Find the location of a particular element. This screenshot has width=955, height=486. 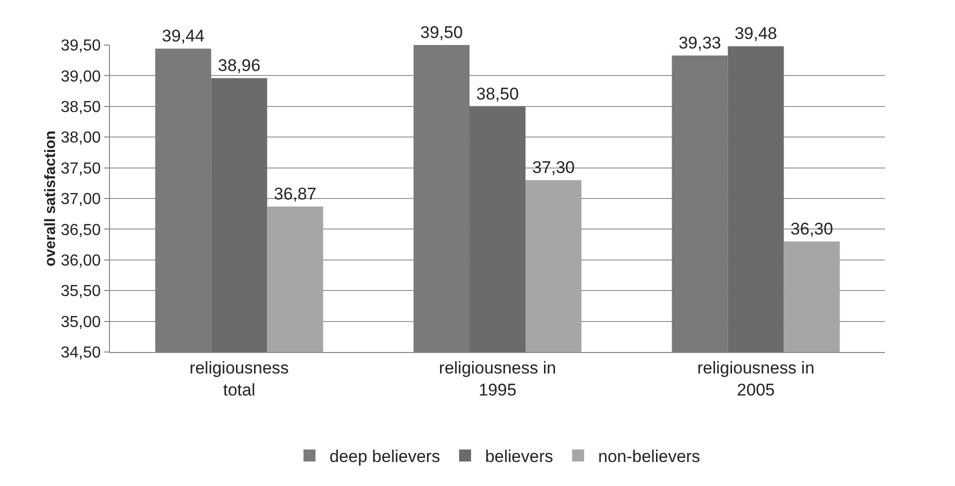

legend-label: believers is located at coordinates (519, 456).